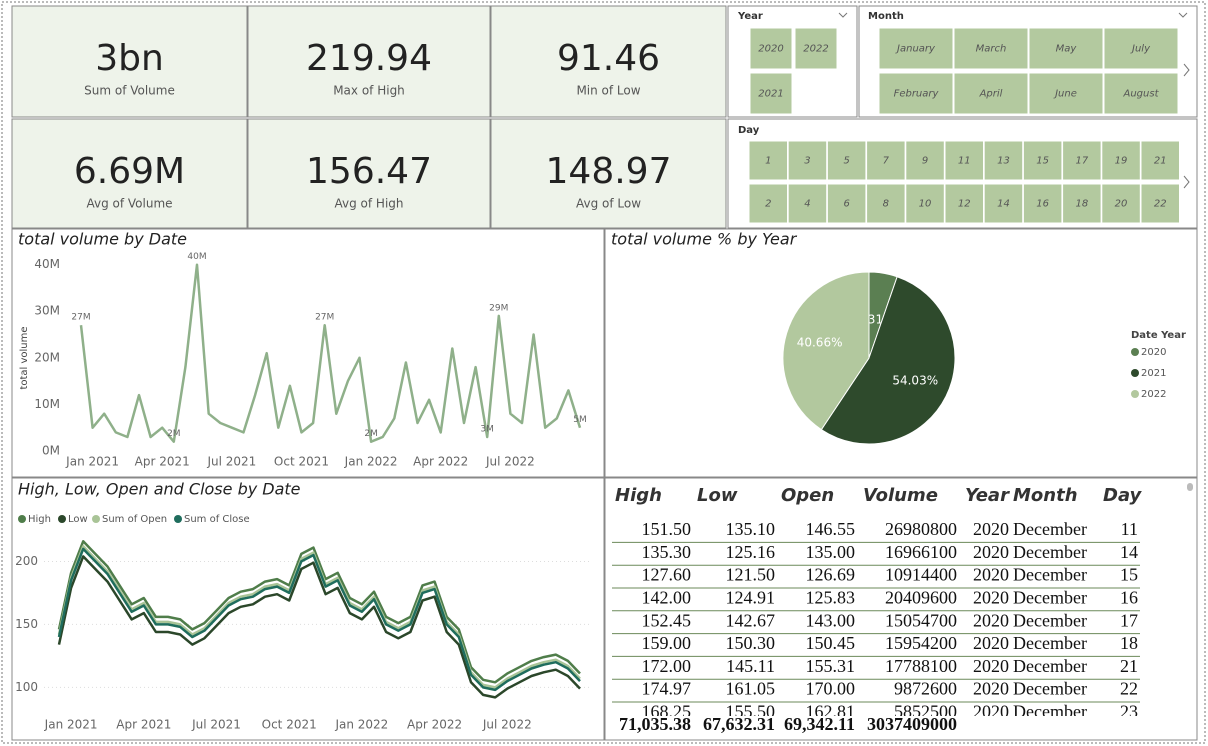 The height and width of the screenshot is (746, 1208). I want to click on table-cell: 121.50, so click(751, 575).